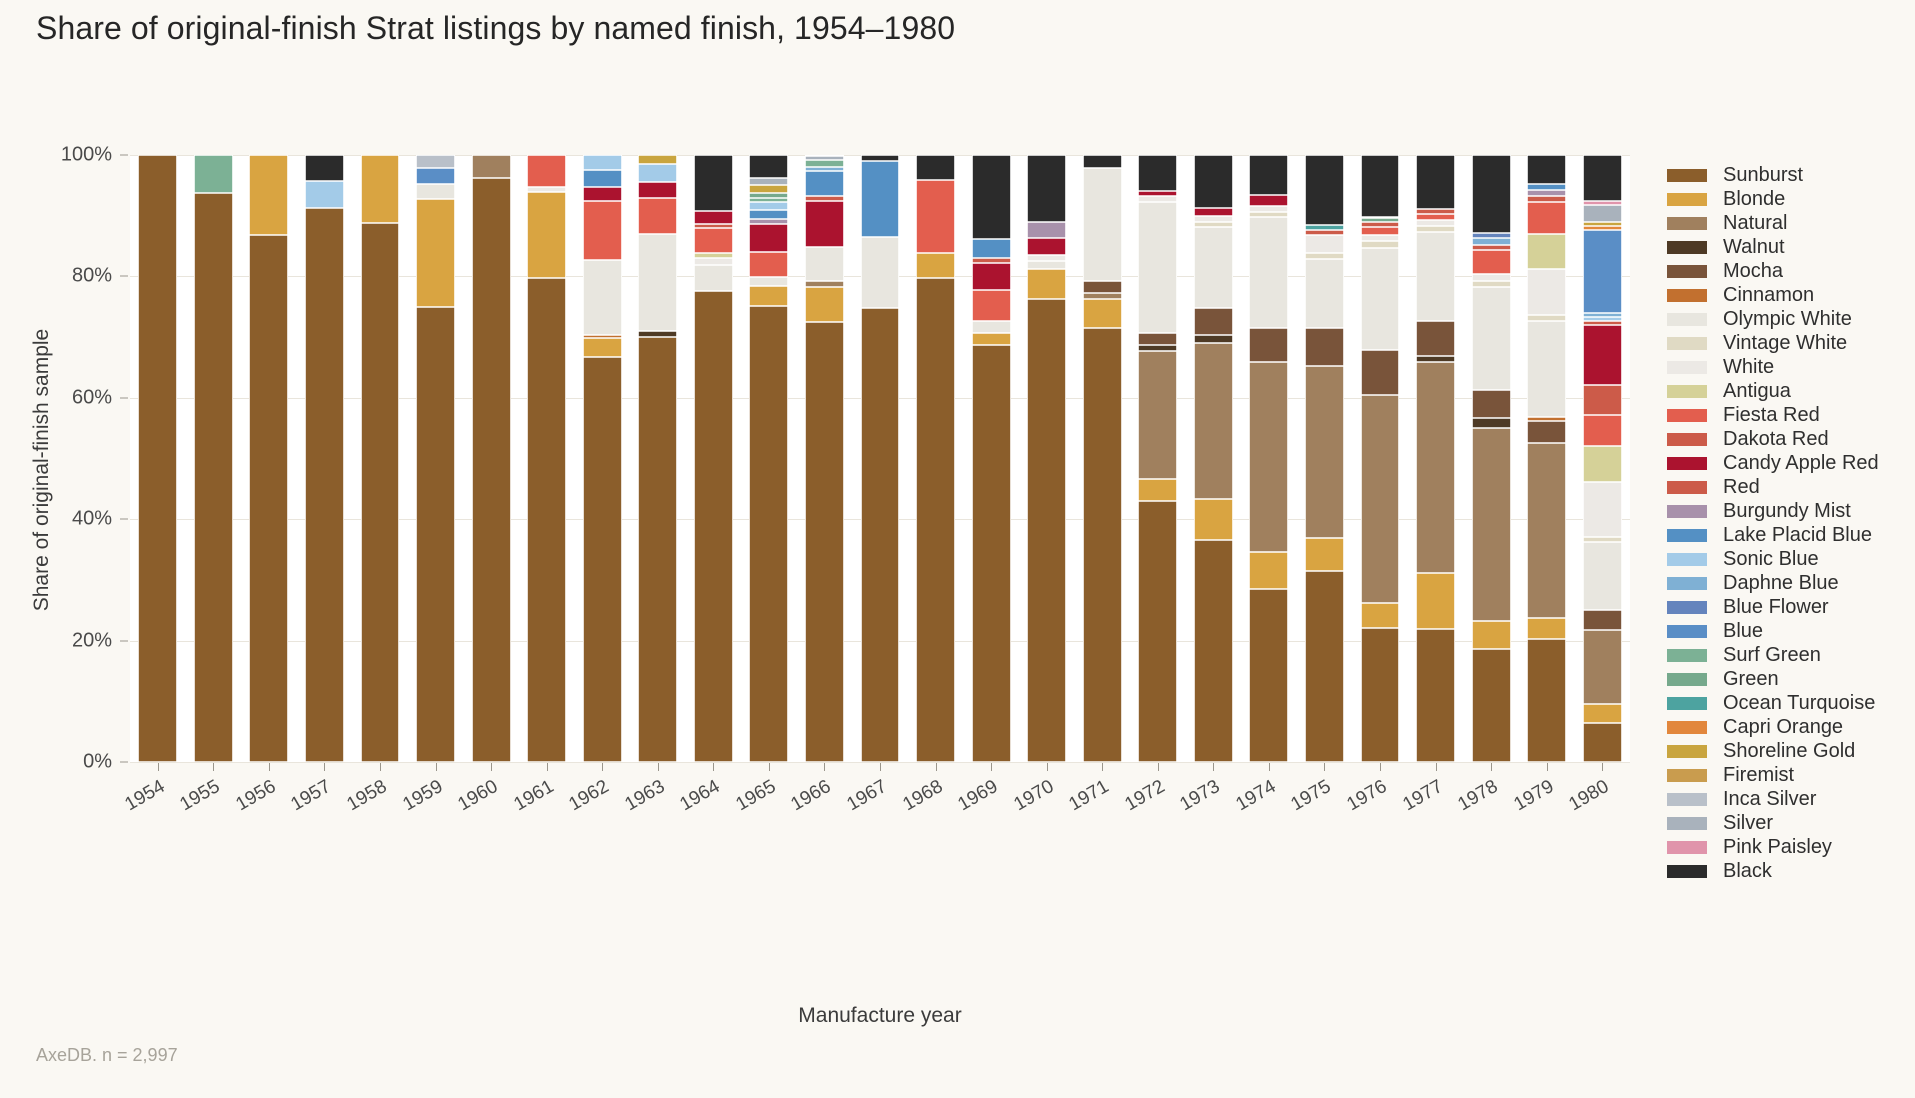  I want to click on legend-item-fiesta-red: Fiesta Red, so click(1773, 415).